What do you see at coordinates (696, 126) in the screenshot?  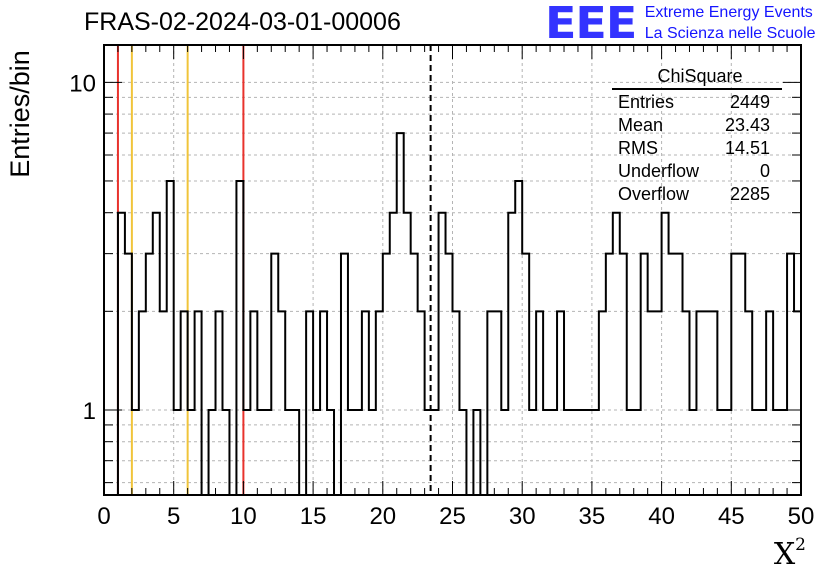 I see `stats-row-mean: Mean 23.43` at bounding box center [696, 126].